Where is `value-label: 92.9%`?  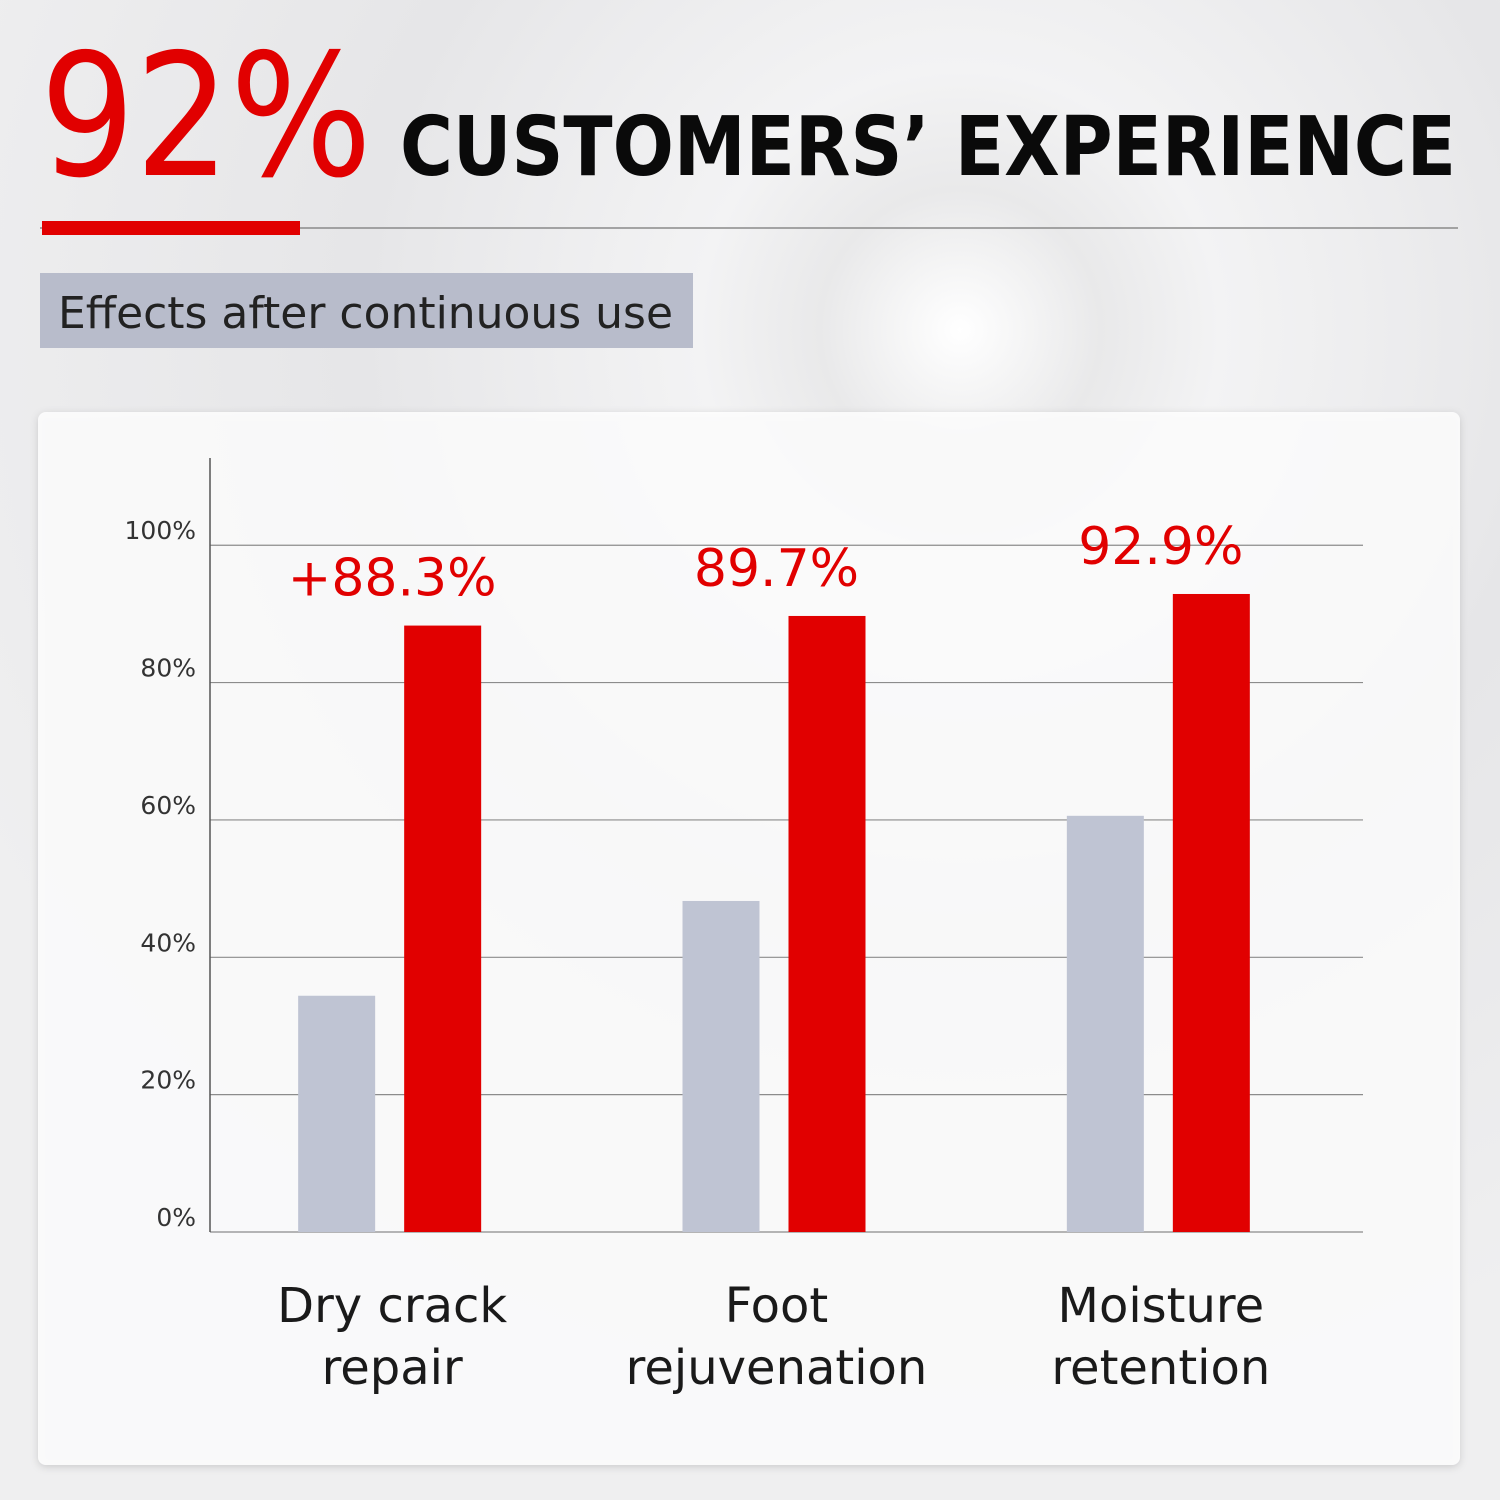 value-label: 92.9% is located at coordinates (1160, 547).